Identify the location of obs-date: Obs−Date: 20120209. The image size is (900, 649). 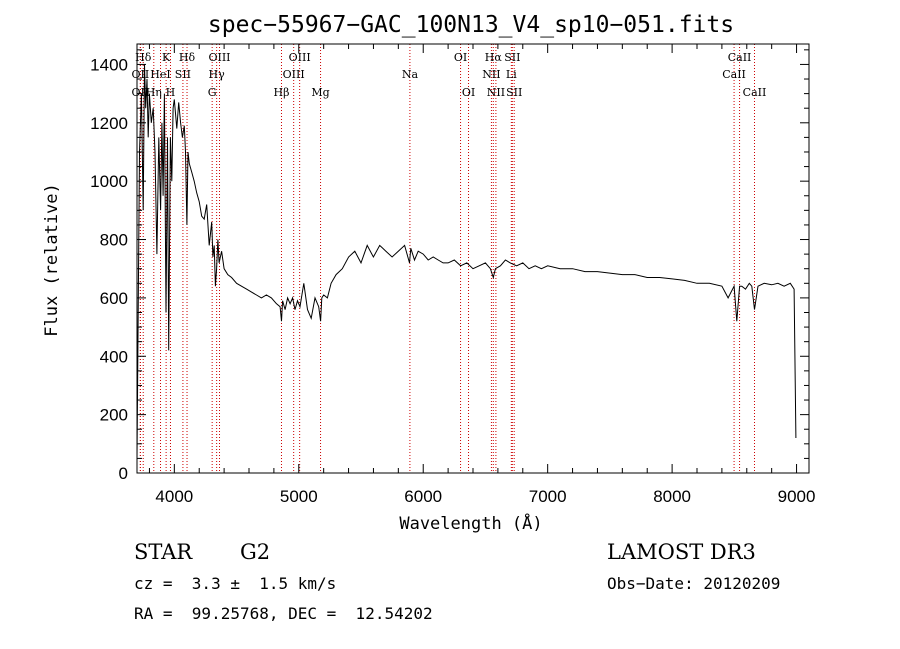
(694, 583).